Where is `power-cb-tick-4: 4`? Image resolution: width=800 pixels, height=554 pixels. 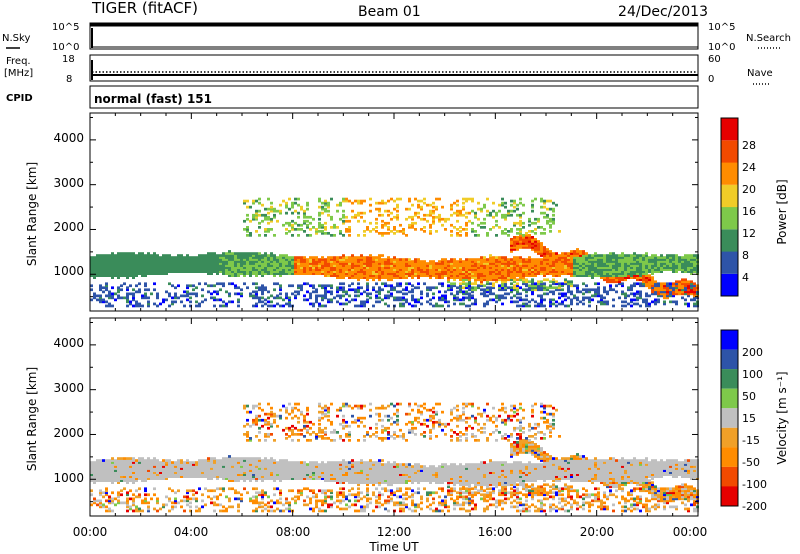
power-cb-tick-4: 4 is located at coordinates (745, 277).